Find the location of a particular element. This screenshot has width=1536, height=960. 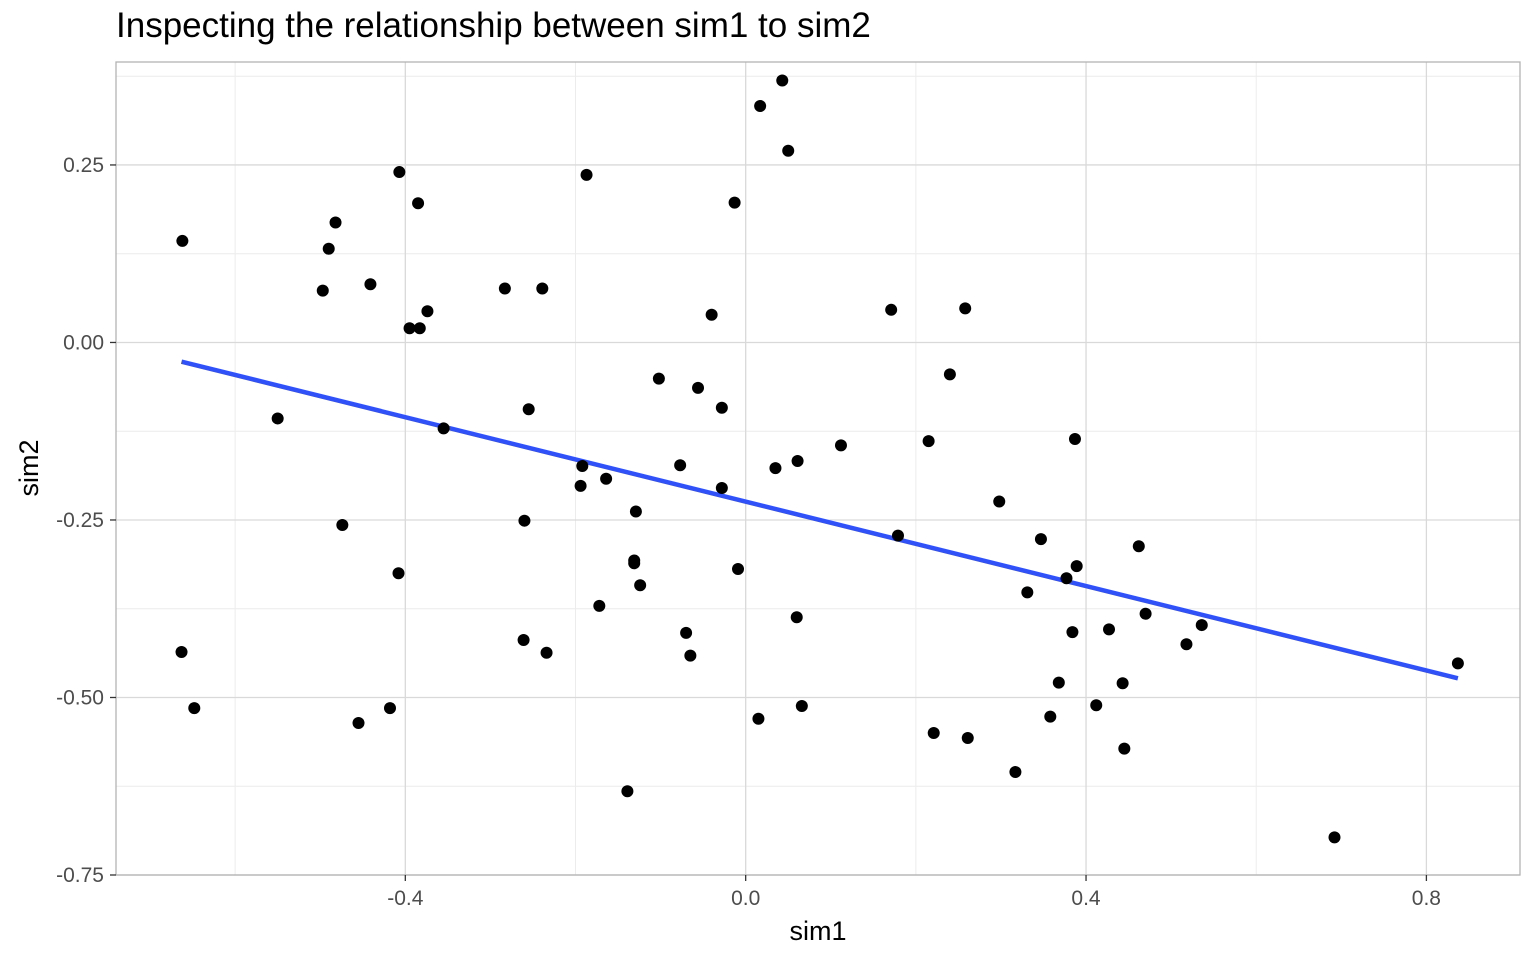

y-axis-ticks: -0.75 -0.50 -0.25 0.00 0.25 is located at coordinates (86, 520).